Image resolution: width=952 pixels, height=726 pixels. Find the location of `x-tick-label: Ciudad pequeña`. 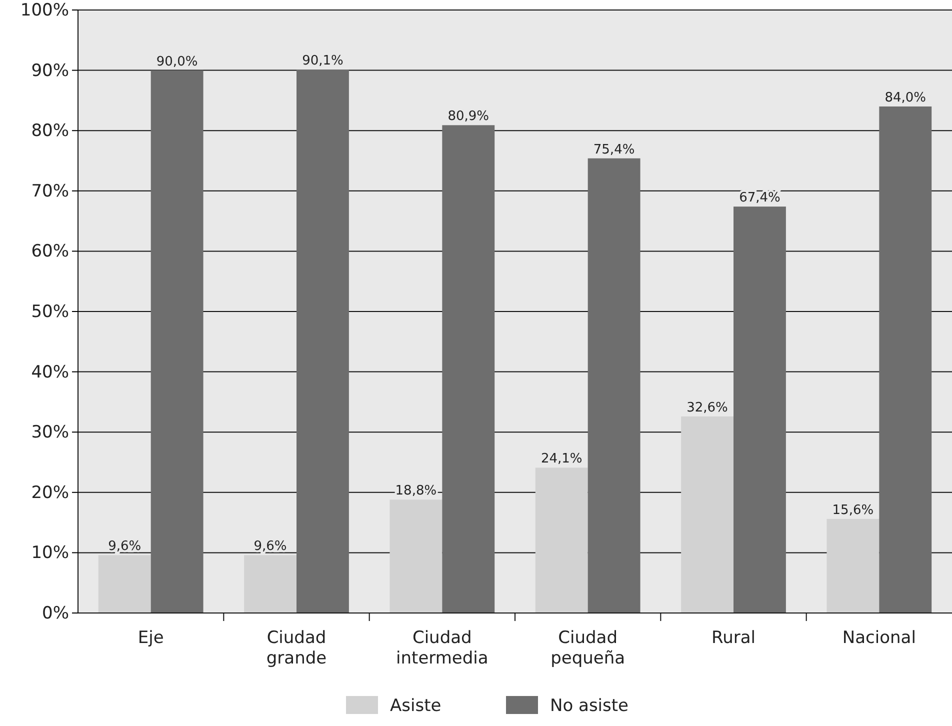

x-tick-label: Ciudad pequeña is located at coordinates (588, 648).